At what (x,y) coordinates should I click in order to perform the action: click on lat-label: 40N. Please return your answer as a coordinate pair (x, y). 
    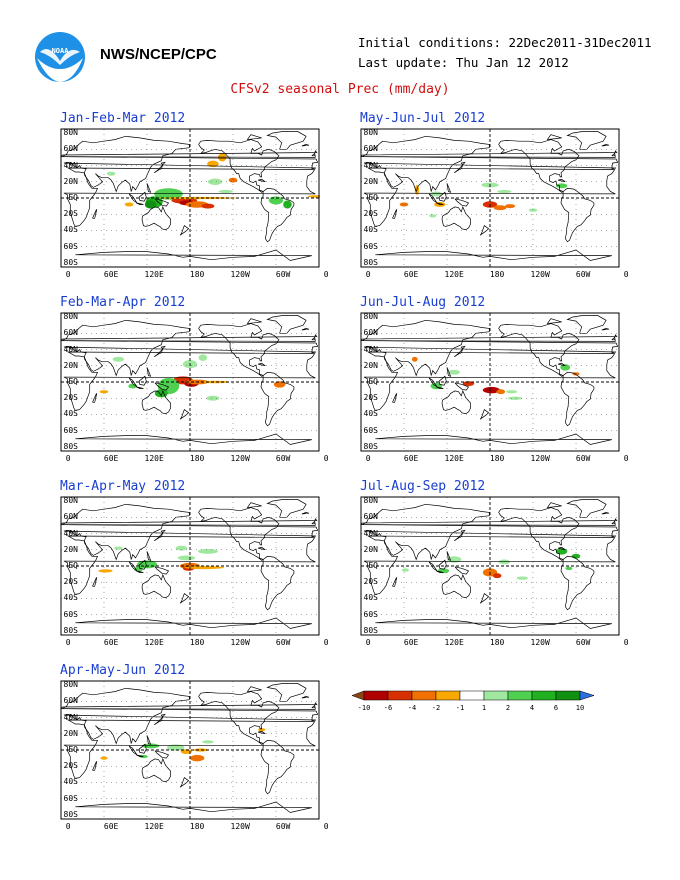
    Looking at the image, I should click on (370, 533).